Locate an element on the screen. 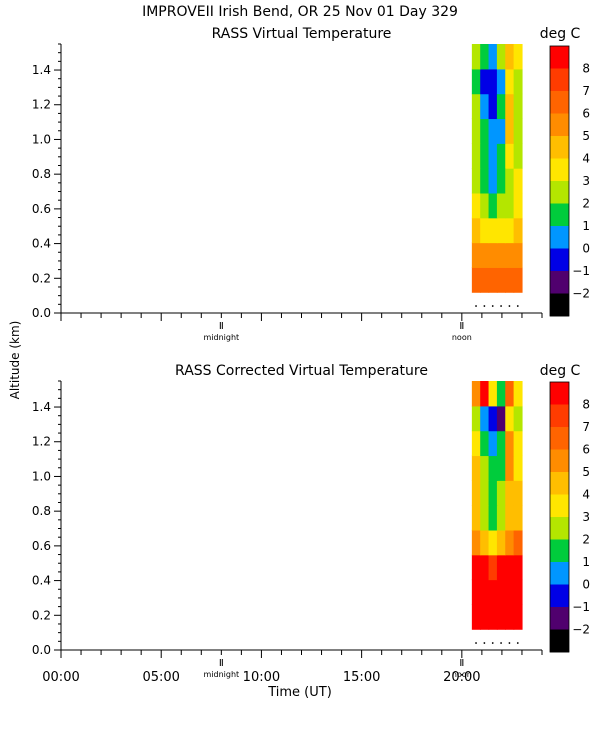  colorbar-tick-label: 3 is located at coordinates (586, 517).